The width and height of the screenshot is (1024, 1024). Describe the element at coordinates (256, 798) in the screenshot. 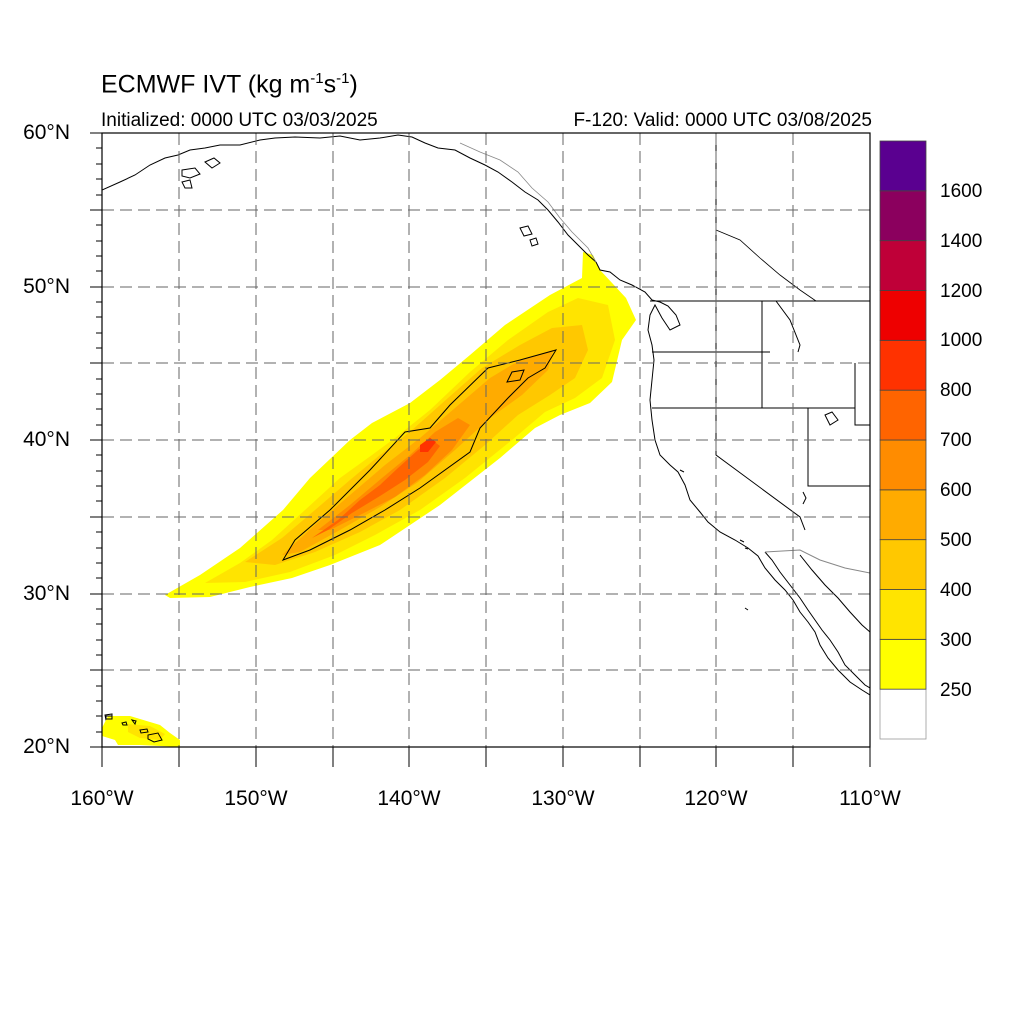

I see `lon-label: 150°W` at that location.